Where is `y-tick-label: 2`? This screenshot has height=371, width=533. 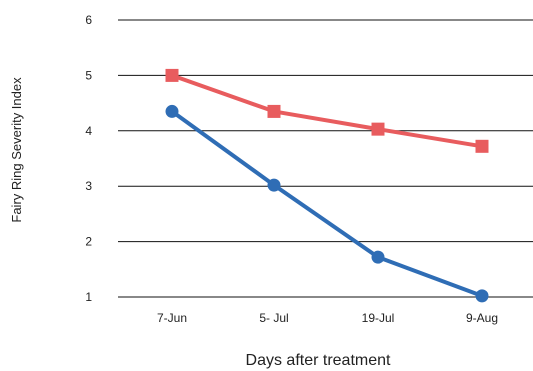
y-tick-label: 2 is located at coordinates (88, 242).